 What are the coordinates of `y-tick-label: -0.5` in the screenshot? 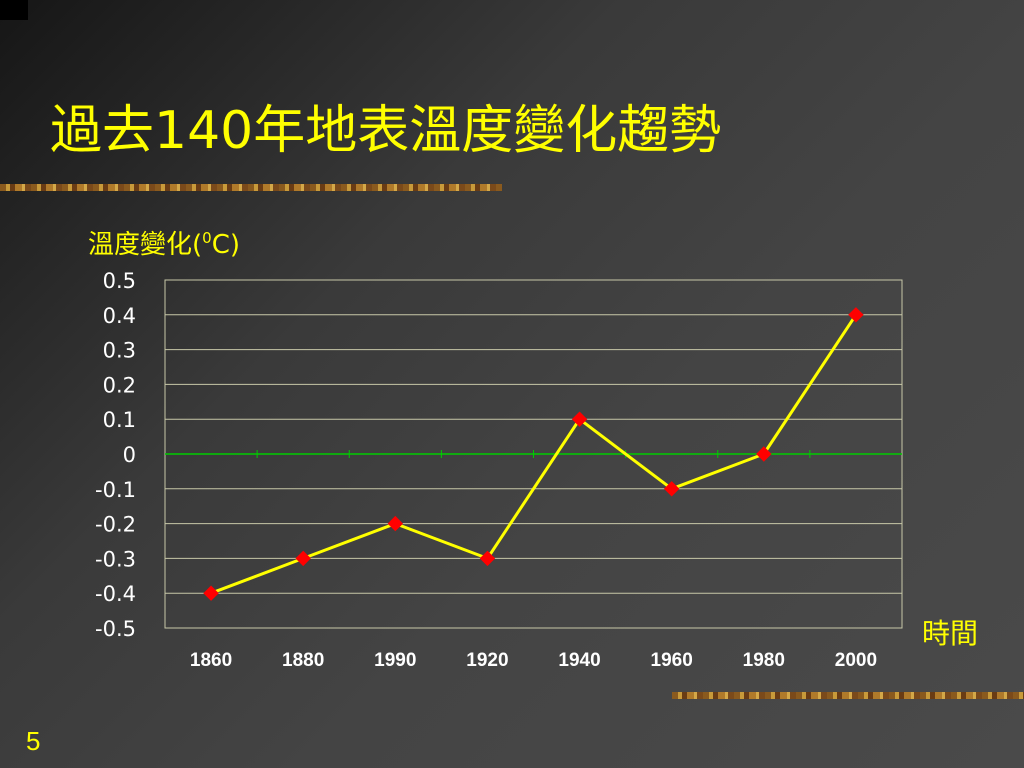 It's located at (115, 629).